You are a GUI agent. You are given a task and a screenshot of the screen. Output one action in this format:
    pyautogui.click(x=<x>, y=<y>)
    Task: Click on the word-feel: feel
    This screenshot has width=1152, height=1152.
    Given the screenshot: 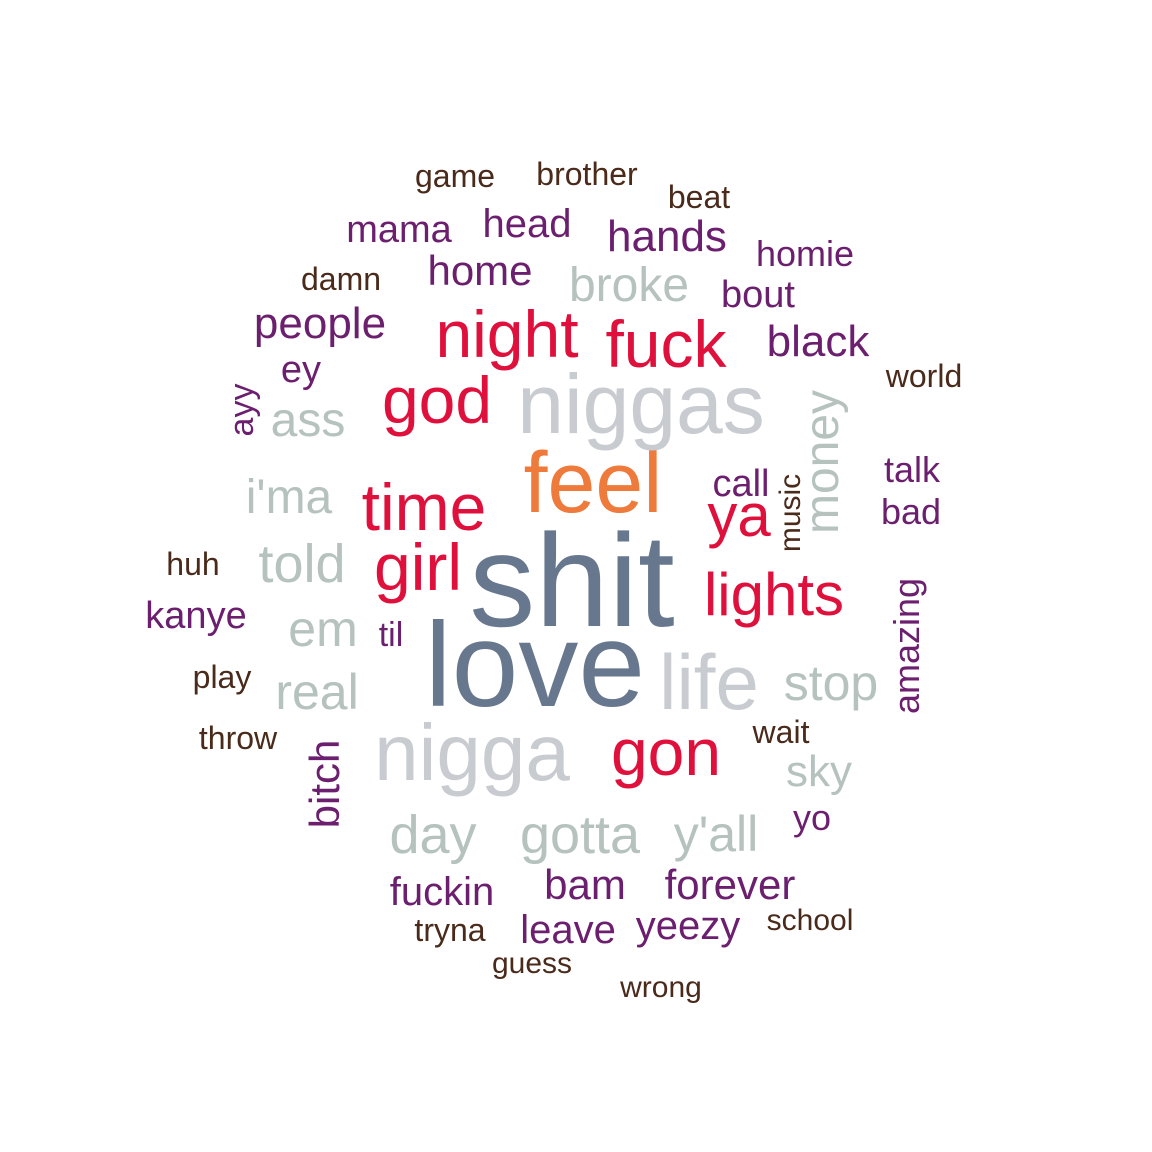 What is the action you would take?
    pyautogui.click(x=593, y=483)
    